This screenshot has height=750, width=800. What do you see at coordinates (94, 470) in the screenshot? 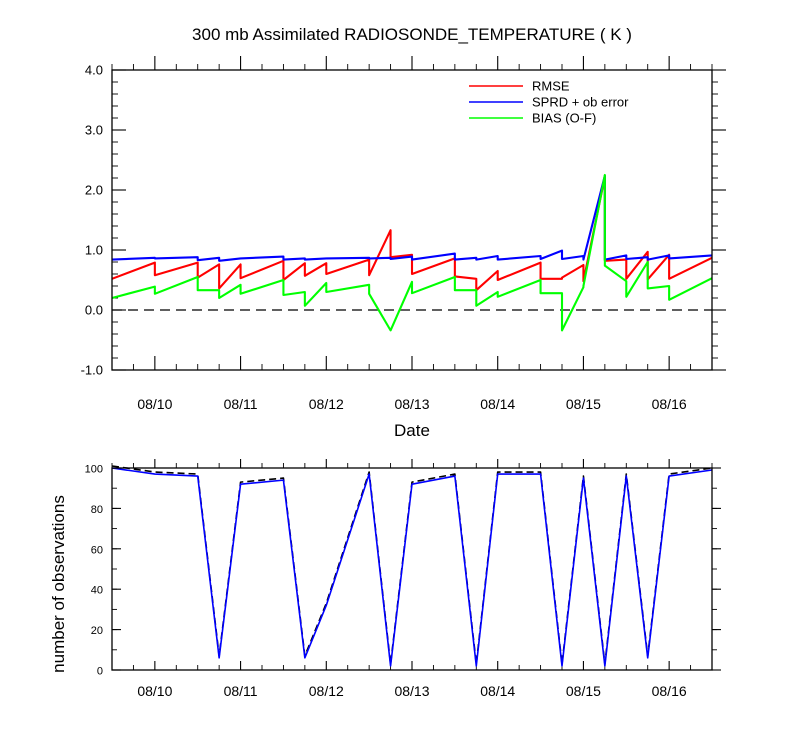
I see `y-tick-label: 100` at bounding box center [94, 470].